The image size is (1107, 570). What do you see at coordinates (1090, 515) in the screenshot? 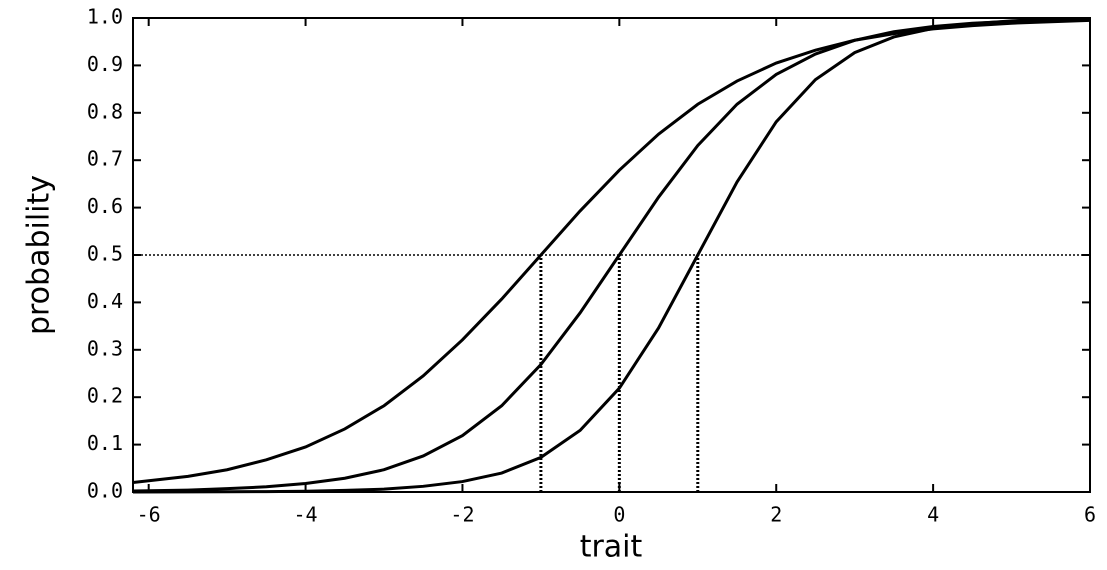
I see `x-tick-label: 6` at bounding box center [1090, 515].